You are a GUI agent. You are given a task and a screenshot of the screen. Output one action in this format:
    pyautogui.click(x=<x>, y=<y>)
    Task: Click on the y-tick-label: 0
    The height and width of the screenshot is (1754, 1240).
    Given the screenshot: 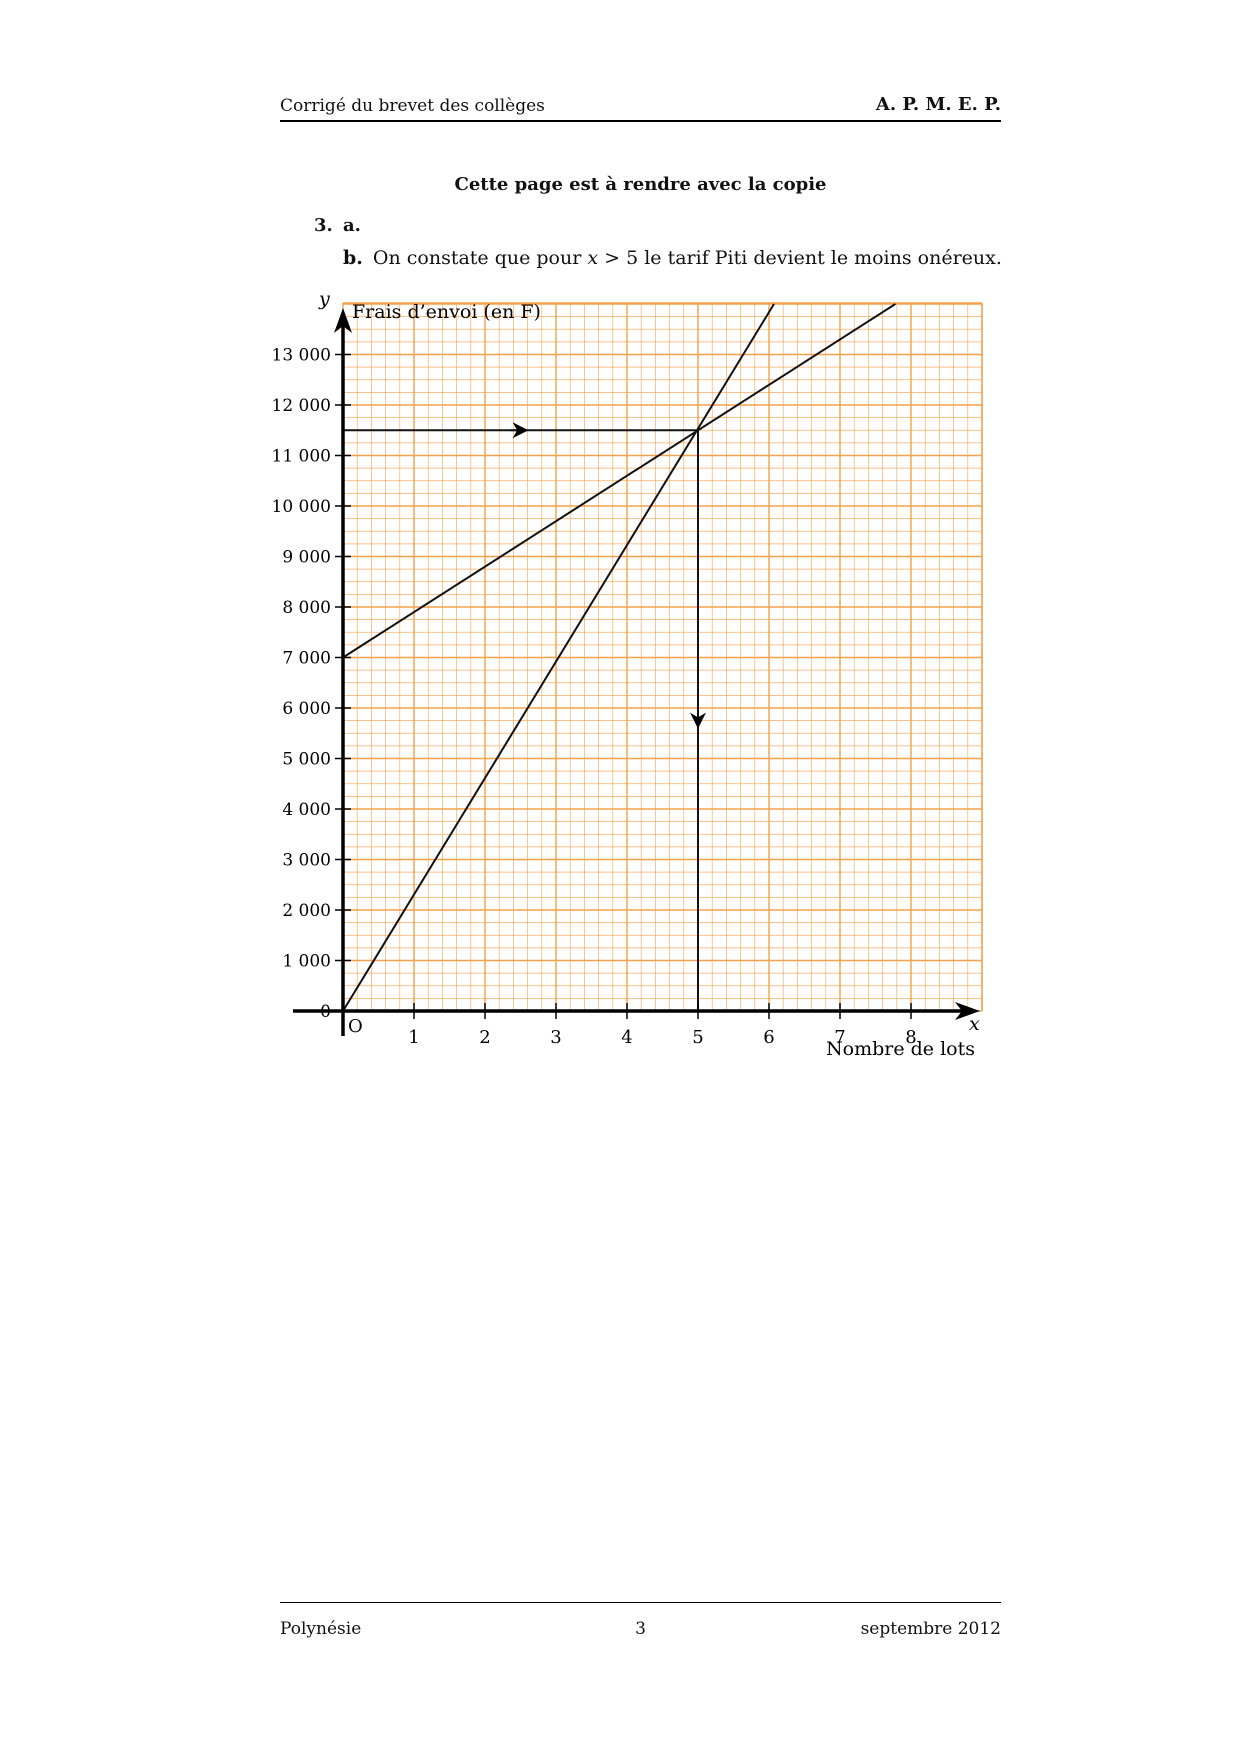 What is the action you would take?
    pyautogui.click(x=325, y=1012)
    